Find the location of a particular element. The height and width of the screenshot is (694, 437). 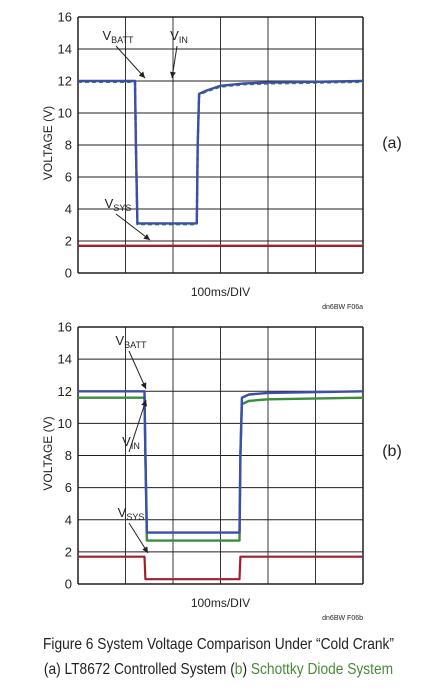

caption-part-green: Schottky Diode System is located at coordinates (322, 669).